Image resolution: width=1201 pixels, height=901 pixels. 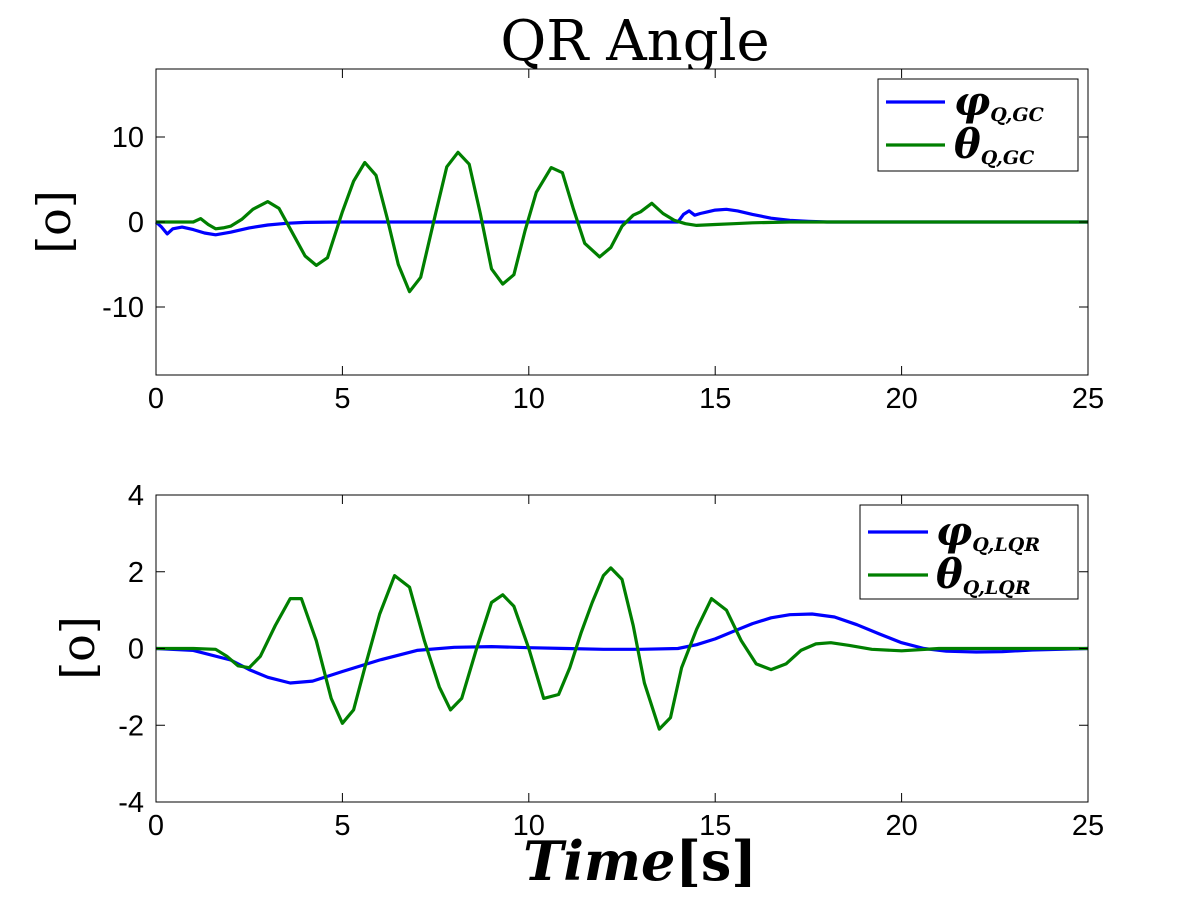 I want to click on x-axis-label: Time[s], so click(x=640, y=861).